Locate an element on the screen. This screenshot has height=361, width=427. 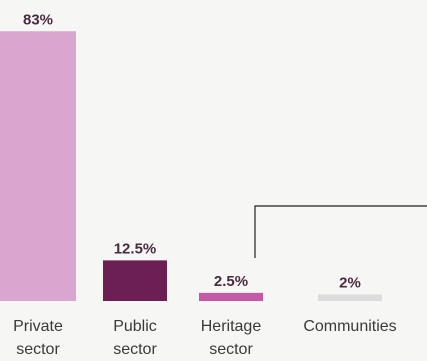
category-label-0: Private sector is located at coordinates (38, 338).